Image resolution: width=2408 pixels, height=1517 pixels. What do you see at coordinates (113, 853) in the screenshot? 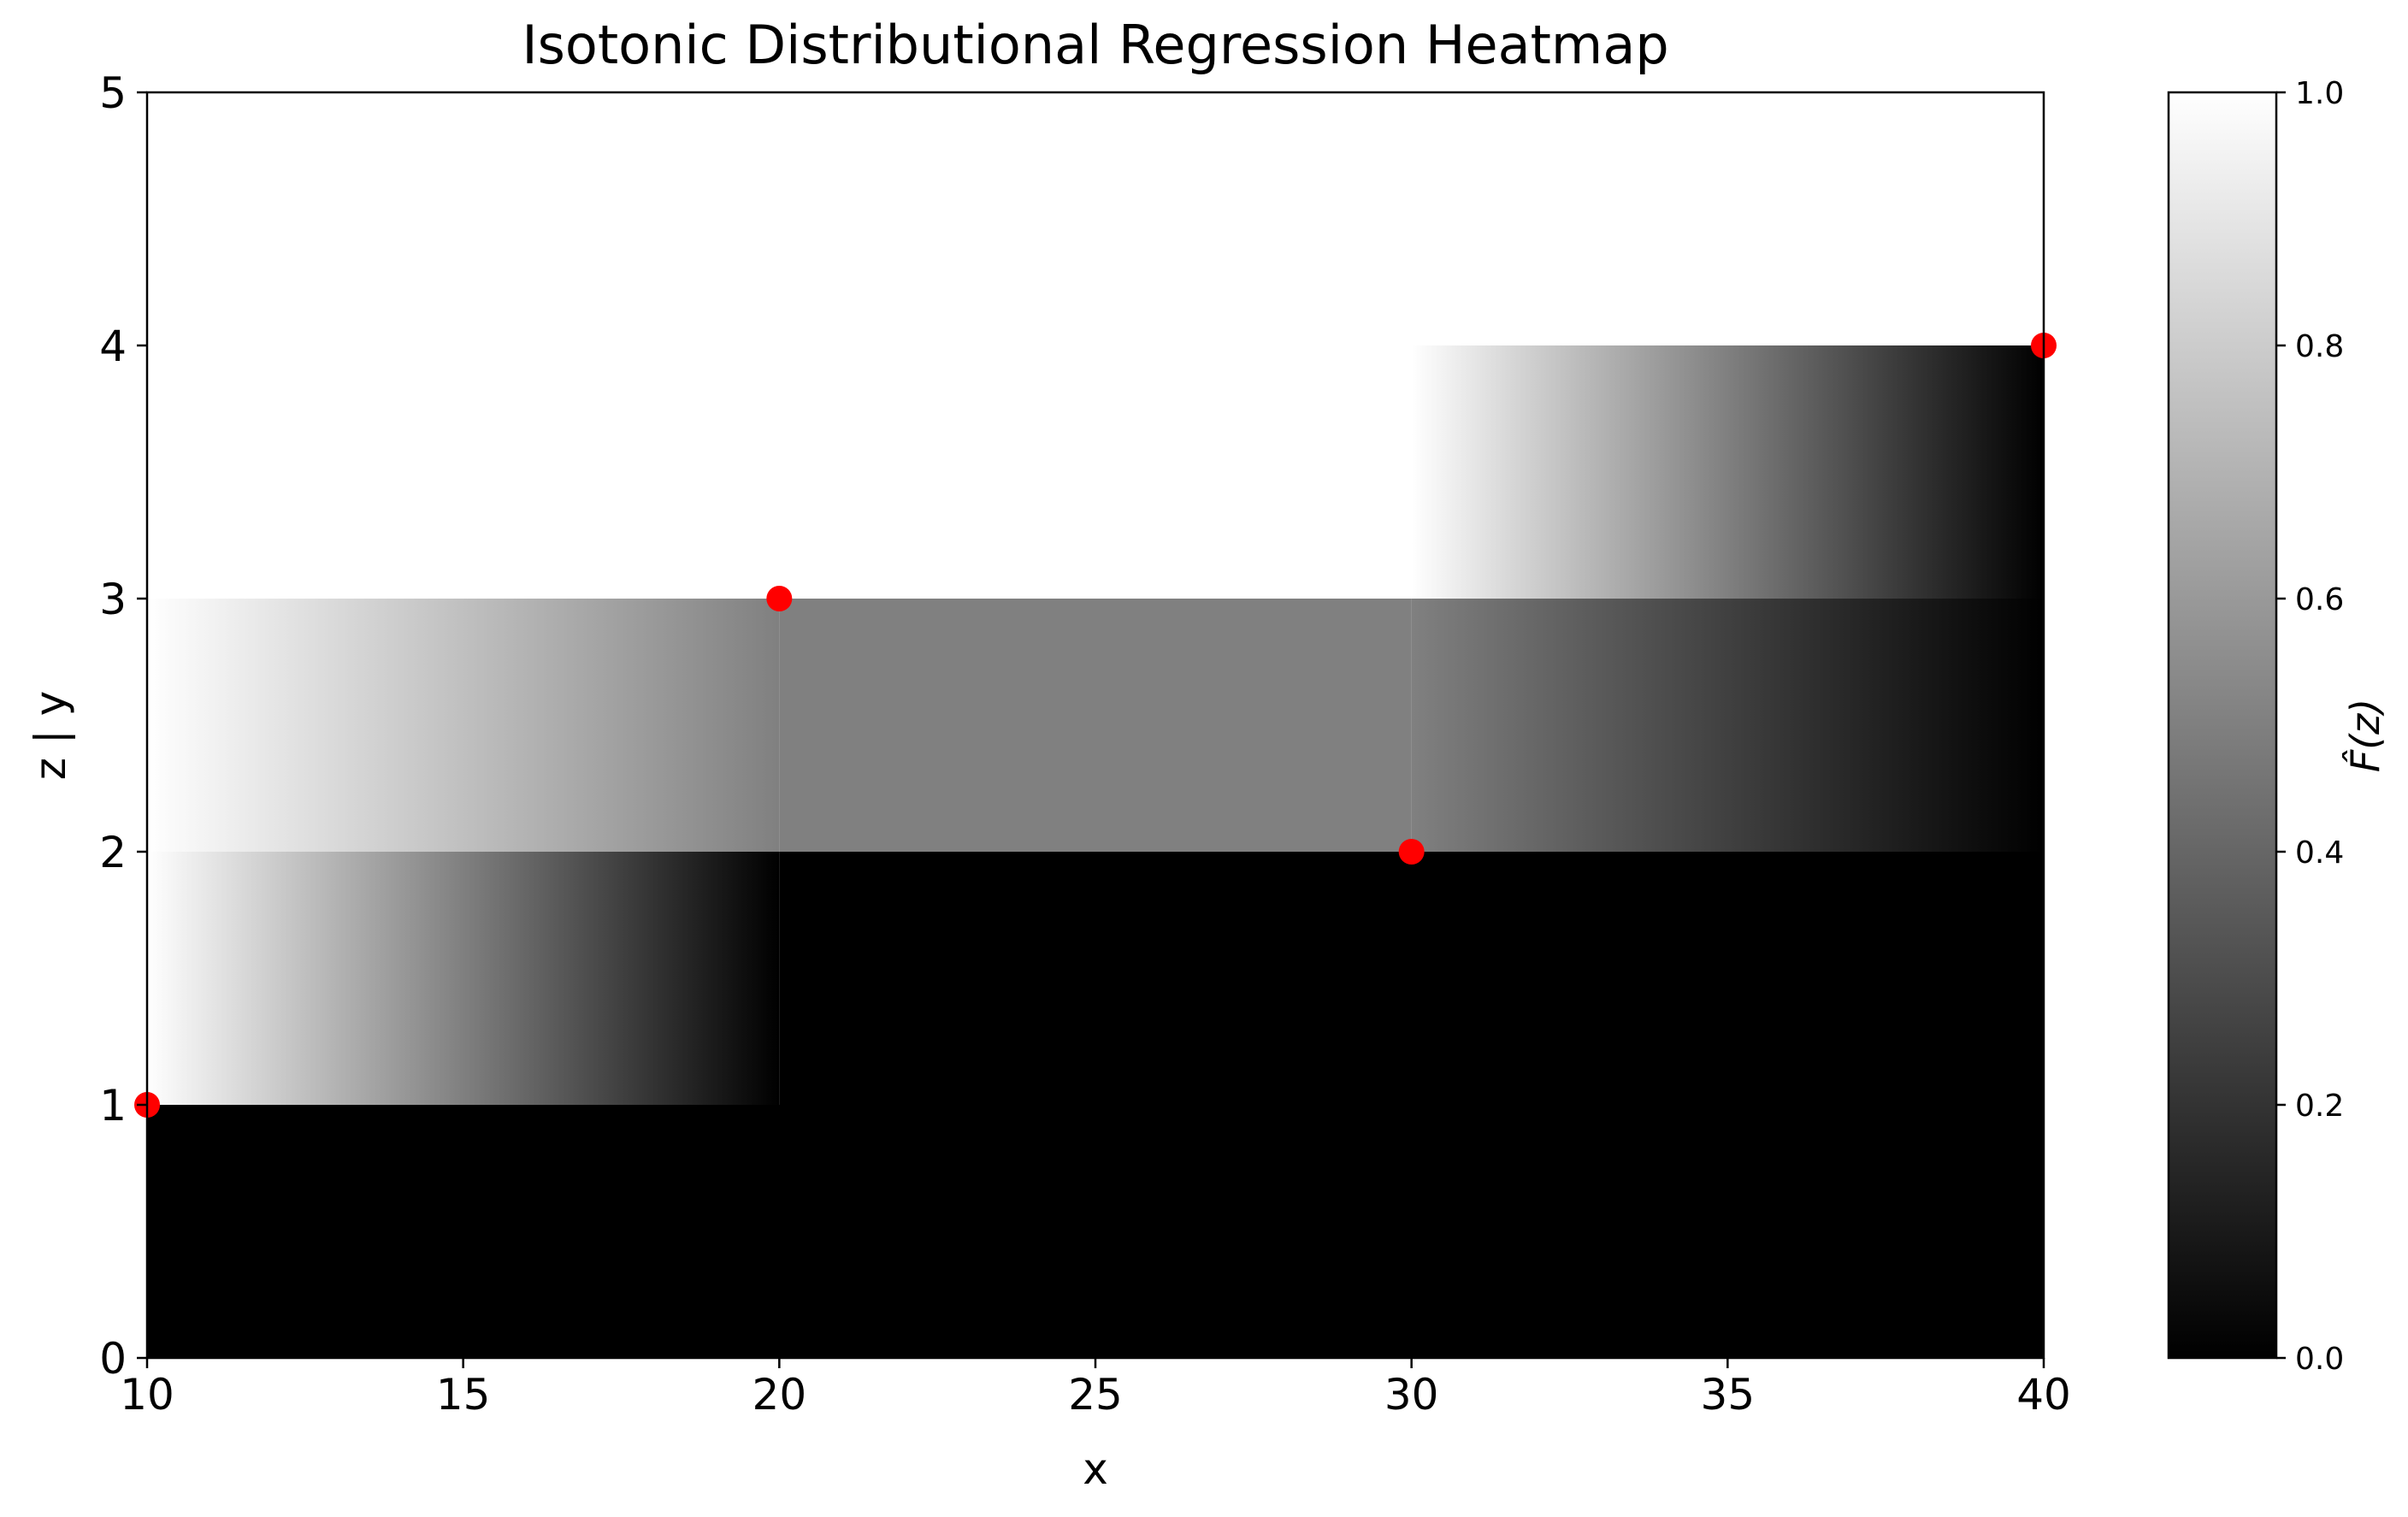
I see `y-tick-label: 2` at bounding box center [113, 853].